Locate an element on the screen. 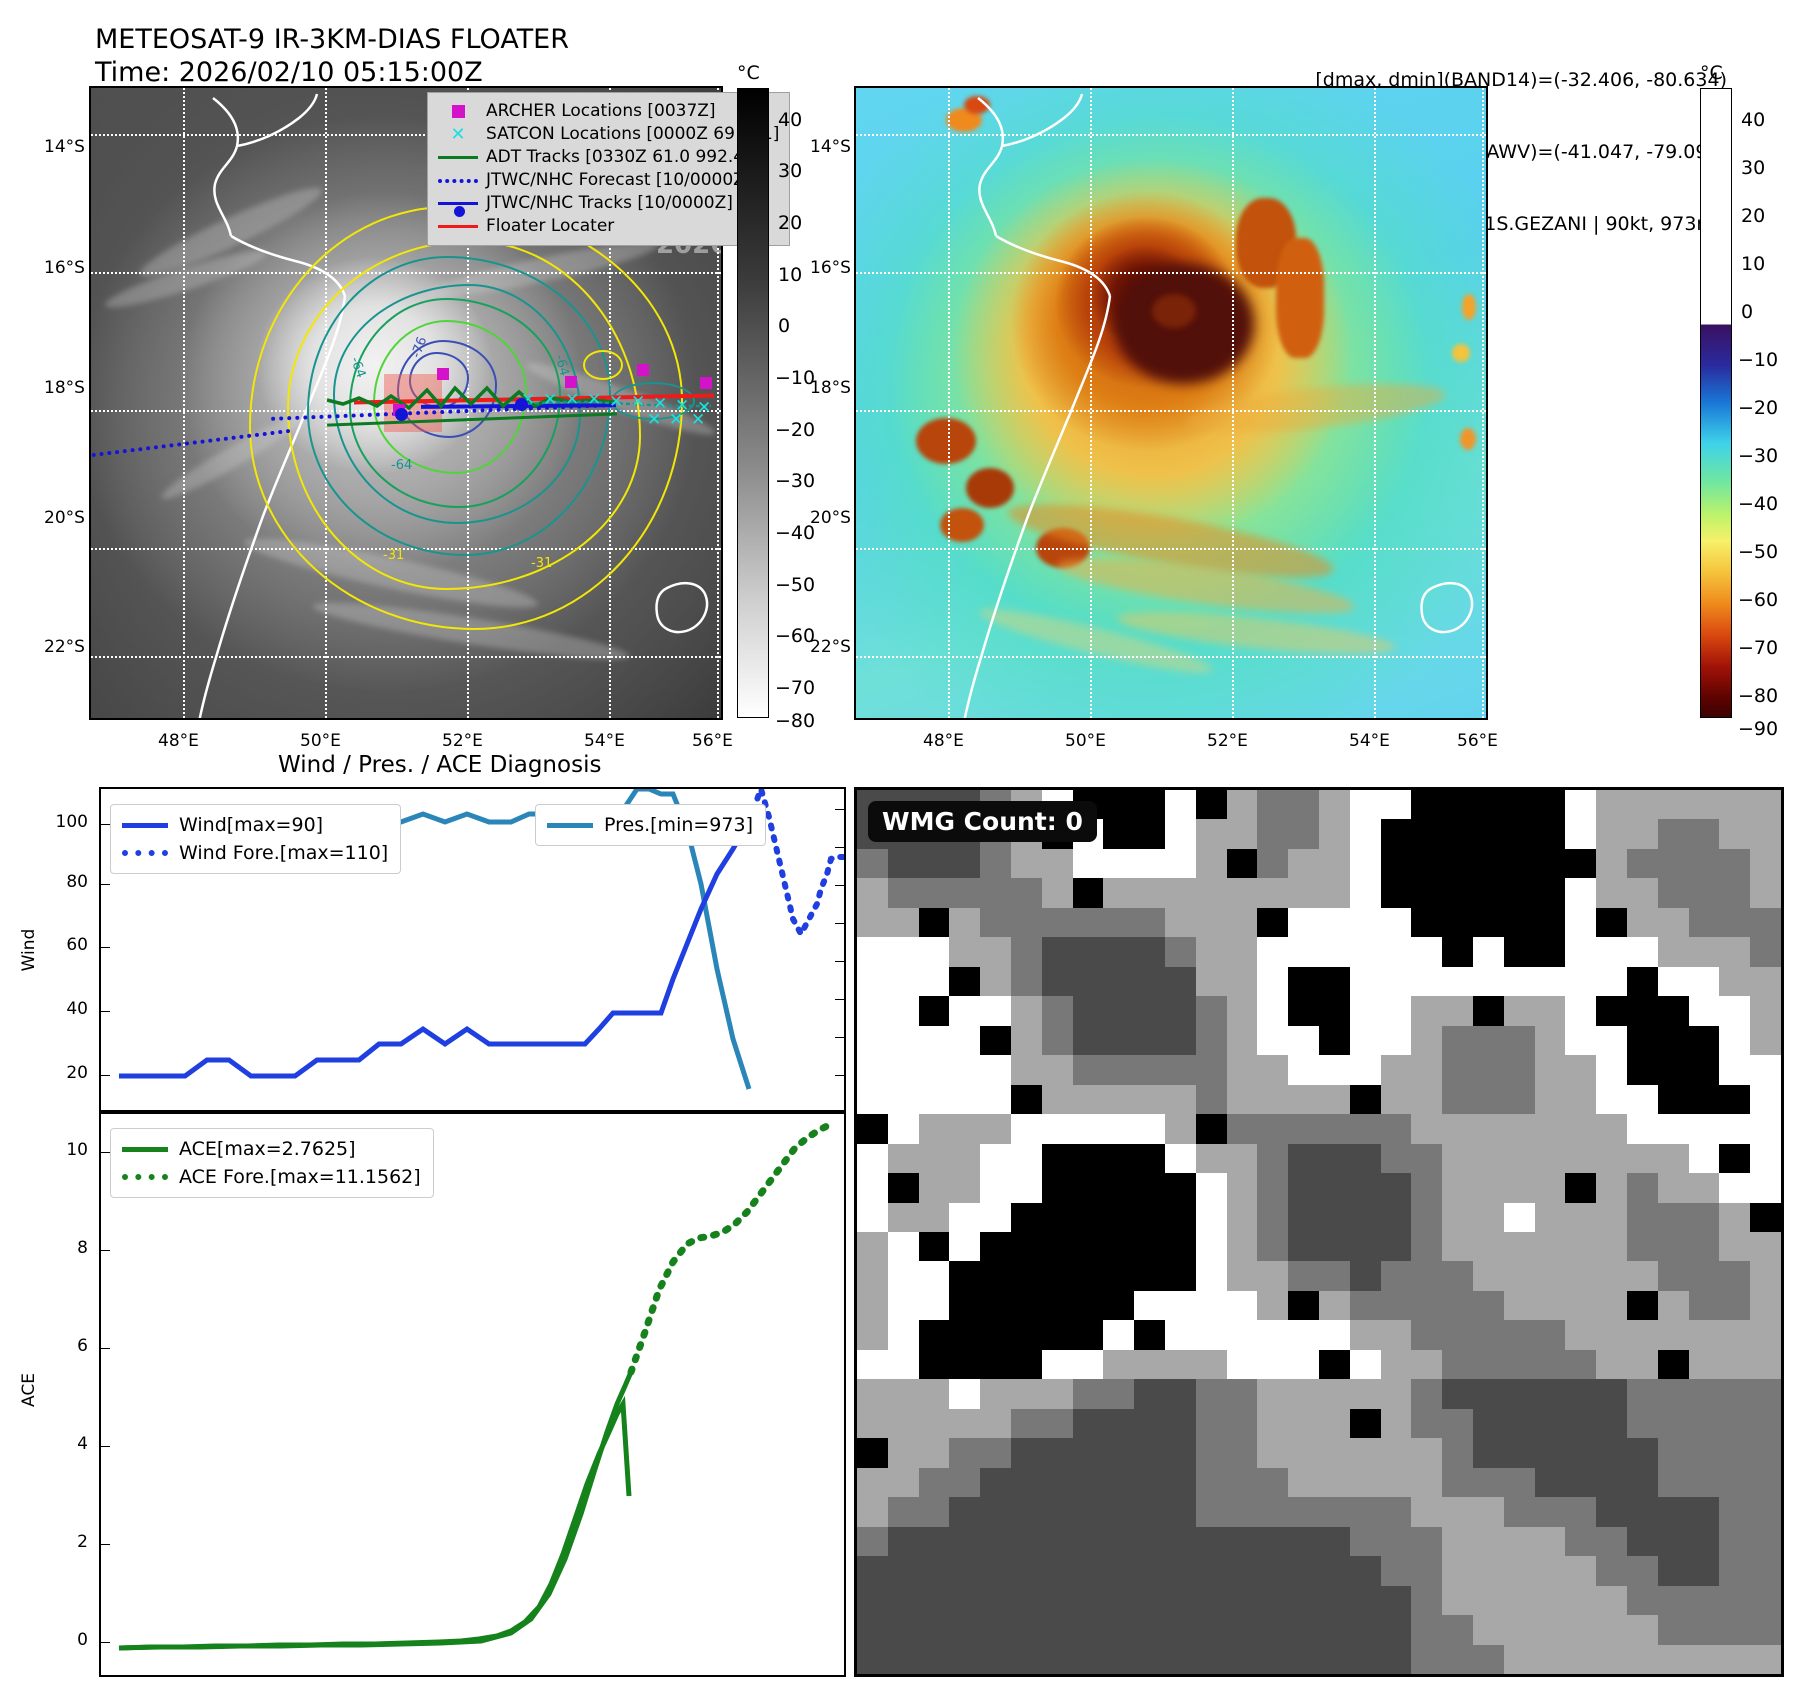 This screenshot has height=1690, width=1797. wind-tick-label: 40 is located at coordinates (77, 1009).